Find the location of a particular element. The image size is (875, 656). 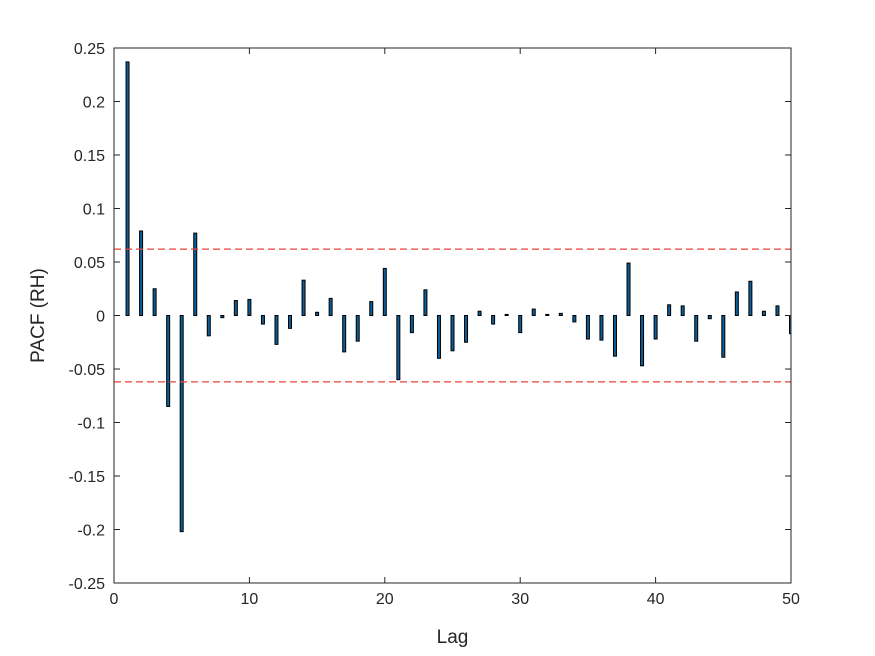

x-tick-label: 10 is located at coordinates (250, 599).